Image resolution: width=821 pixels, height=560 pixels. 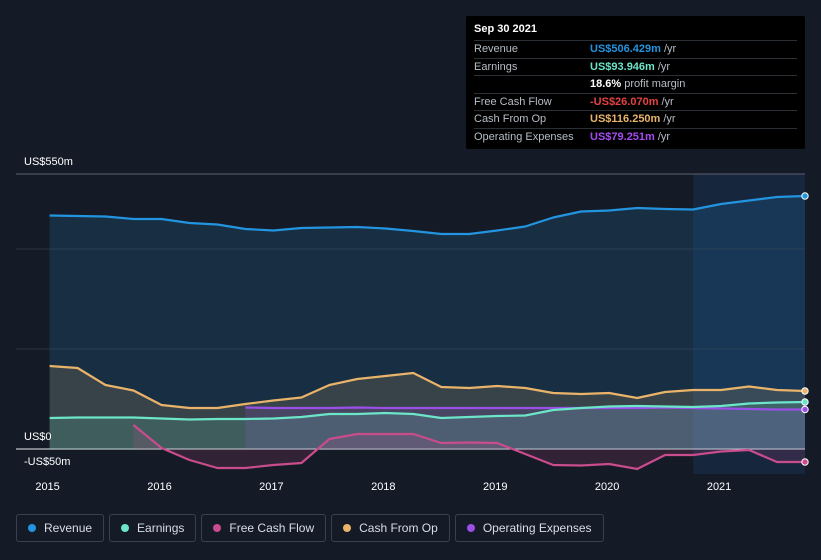 I want to click on operating-expenses-endpoint, so click(x=805, y=409).